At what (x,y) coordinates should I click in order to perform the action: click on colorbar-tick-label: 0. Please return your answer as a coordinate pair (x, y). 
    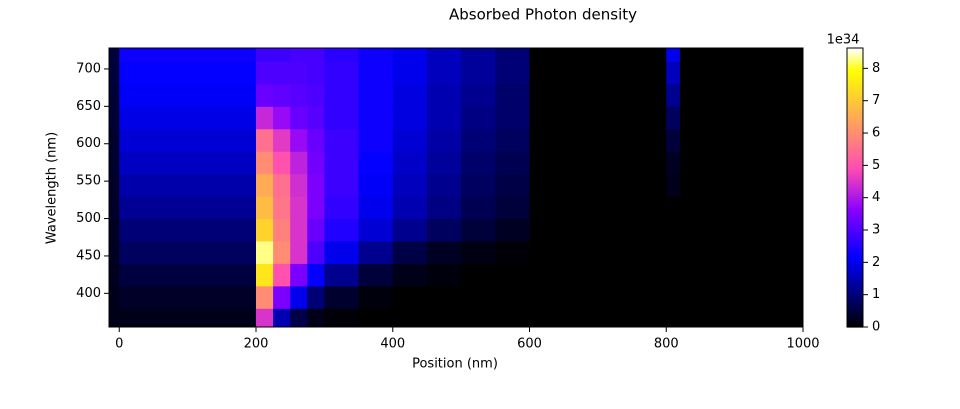
    Looking at the image, I should click on (876, 327).